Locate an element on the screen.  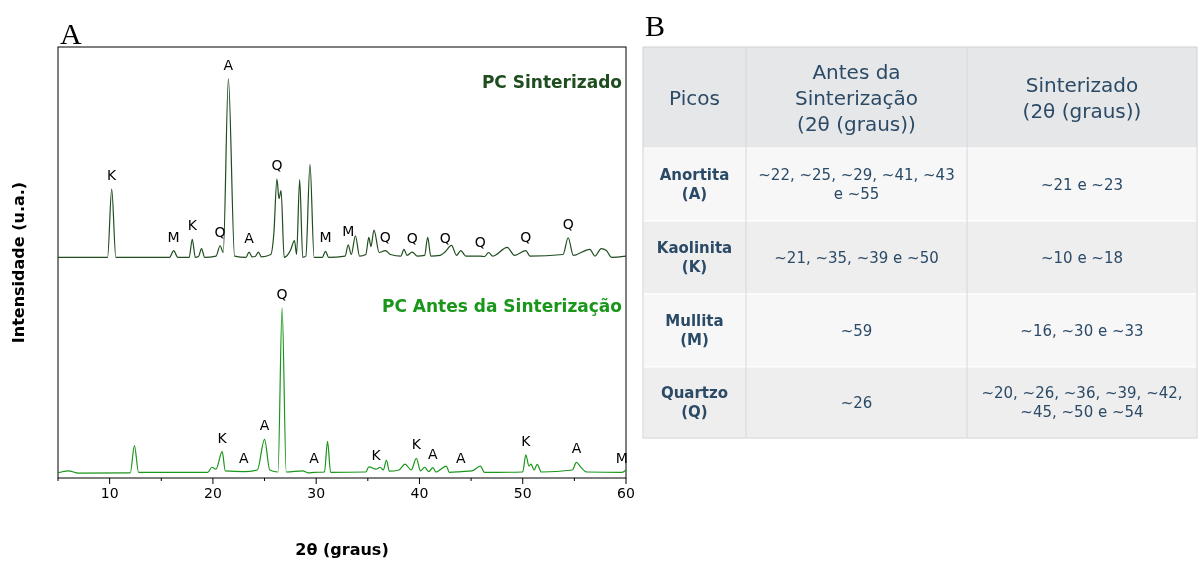
text: ~20, ~26, ~36, ~39, ~42, ~45, ~50 e ~54 is located at coordinates (1082, 402).